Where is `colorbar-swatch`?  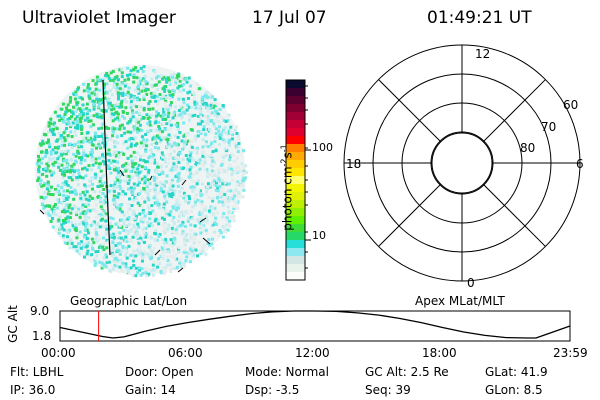 colorbar-swatch is located at coordinates (295, 212).